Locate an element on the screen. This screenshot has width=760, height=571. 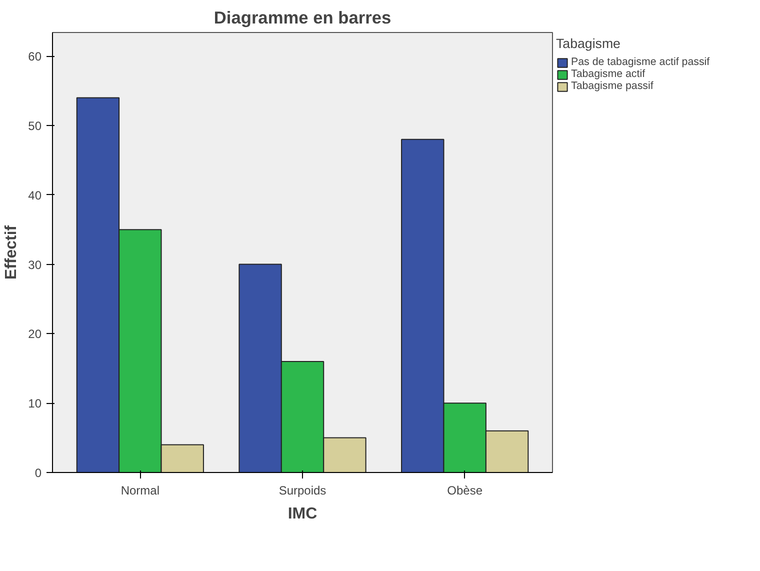
y-tick-label: 10 is located at coordinates (35, 403).